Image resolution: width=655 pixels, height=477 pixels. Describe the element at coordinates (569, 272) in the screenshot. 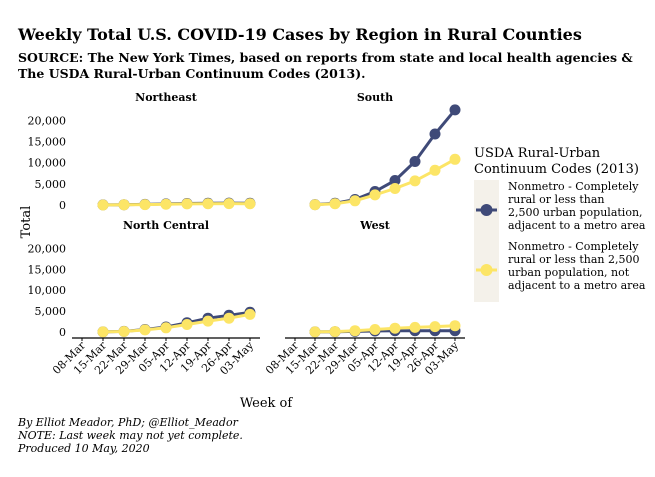

I see `legend-entry-2-line-3: urban population, not` at that location.